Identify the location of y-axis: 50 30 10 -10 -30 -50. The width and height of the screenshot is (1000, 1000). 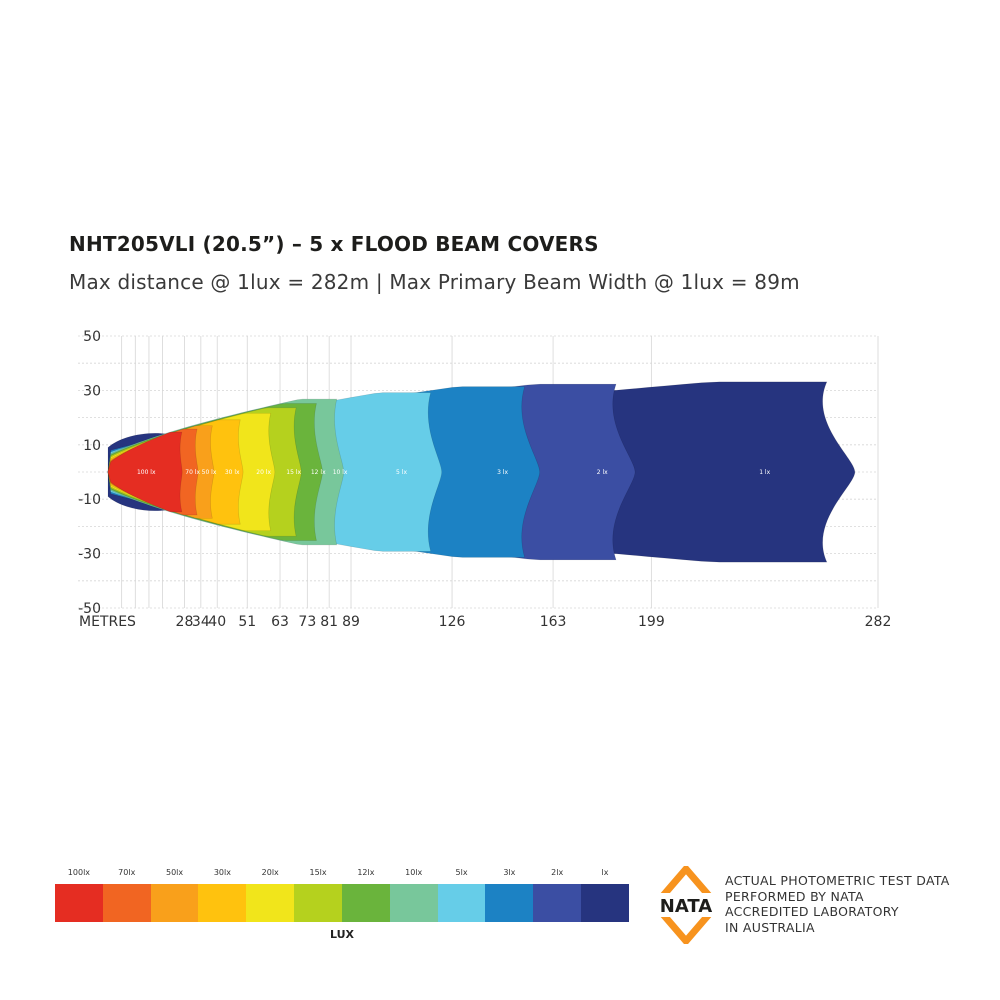
(89, 473).